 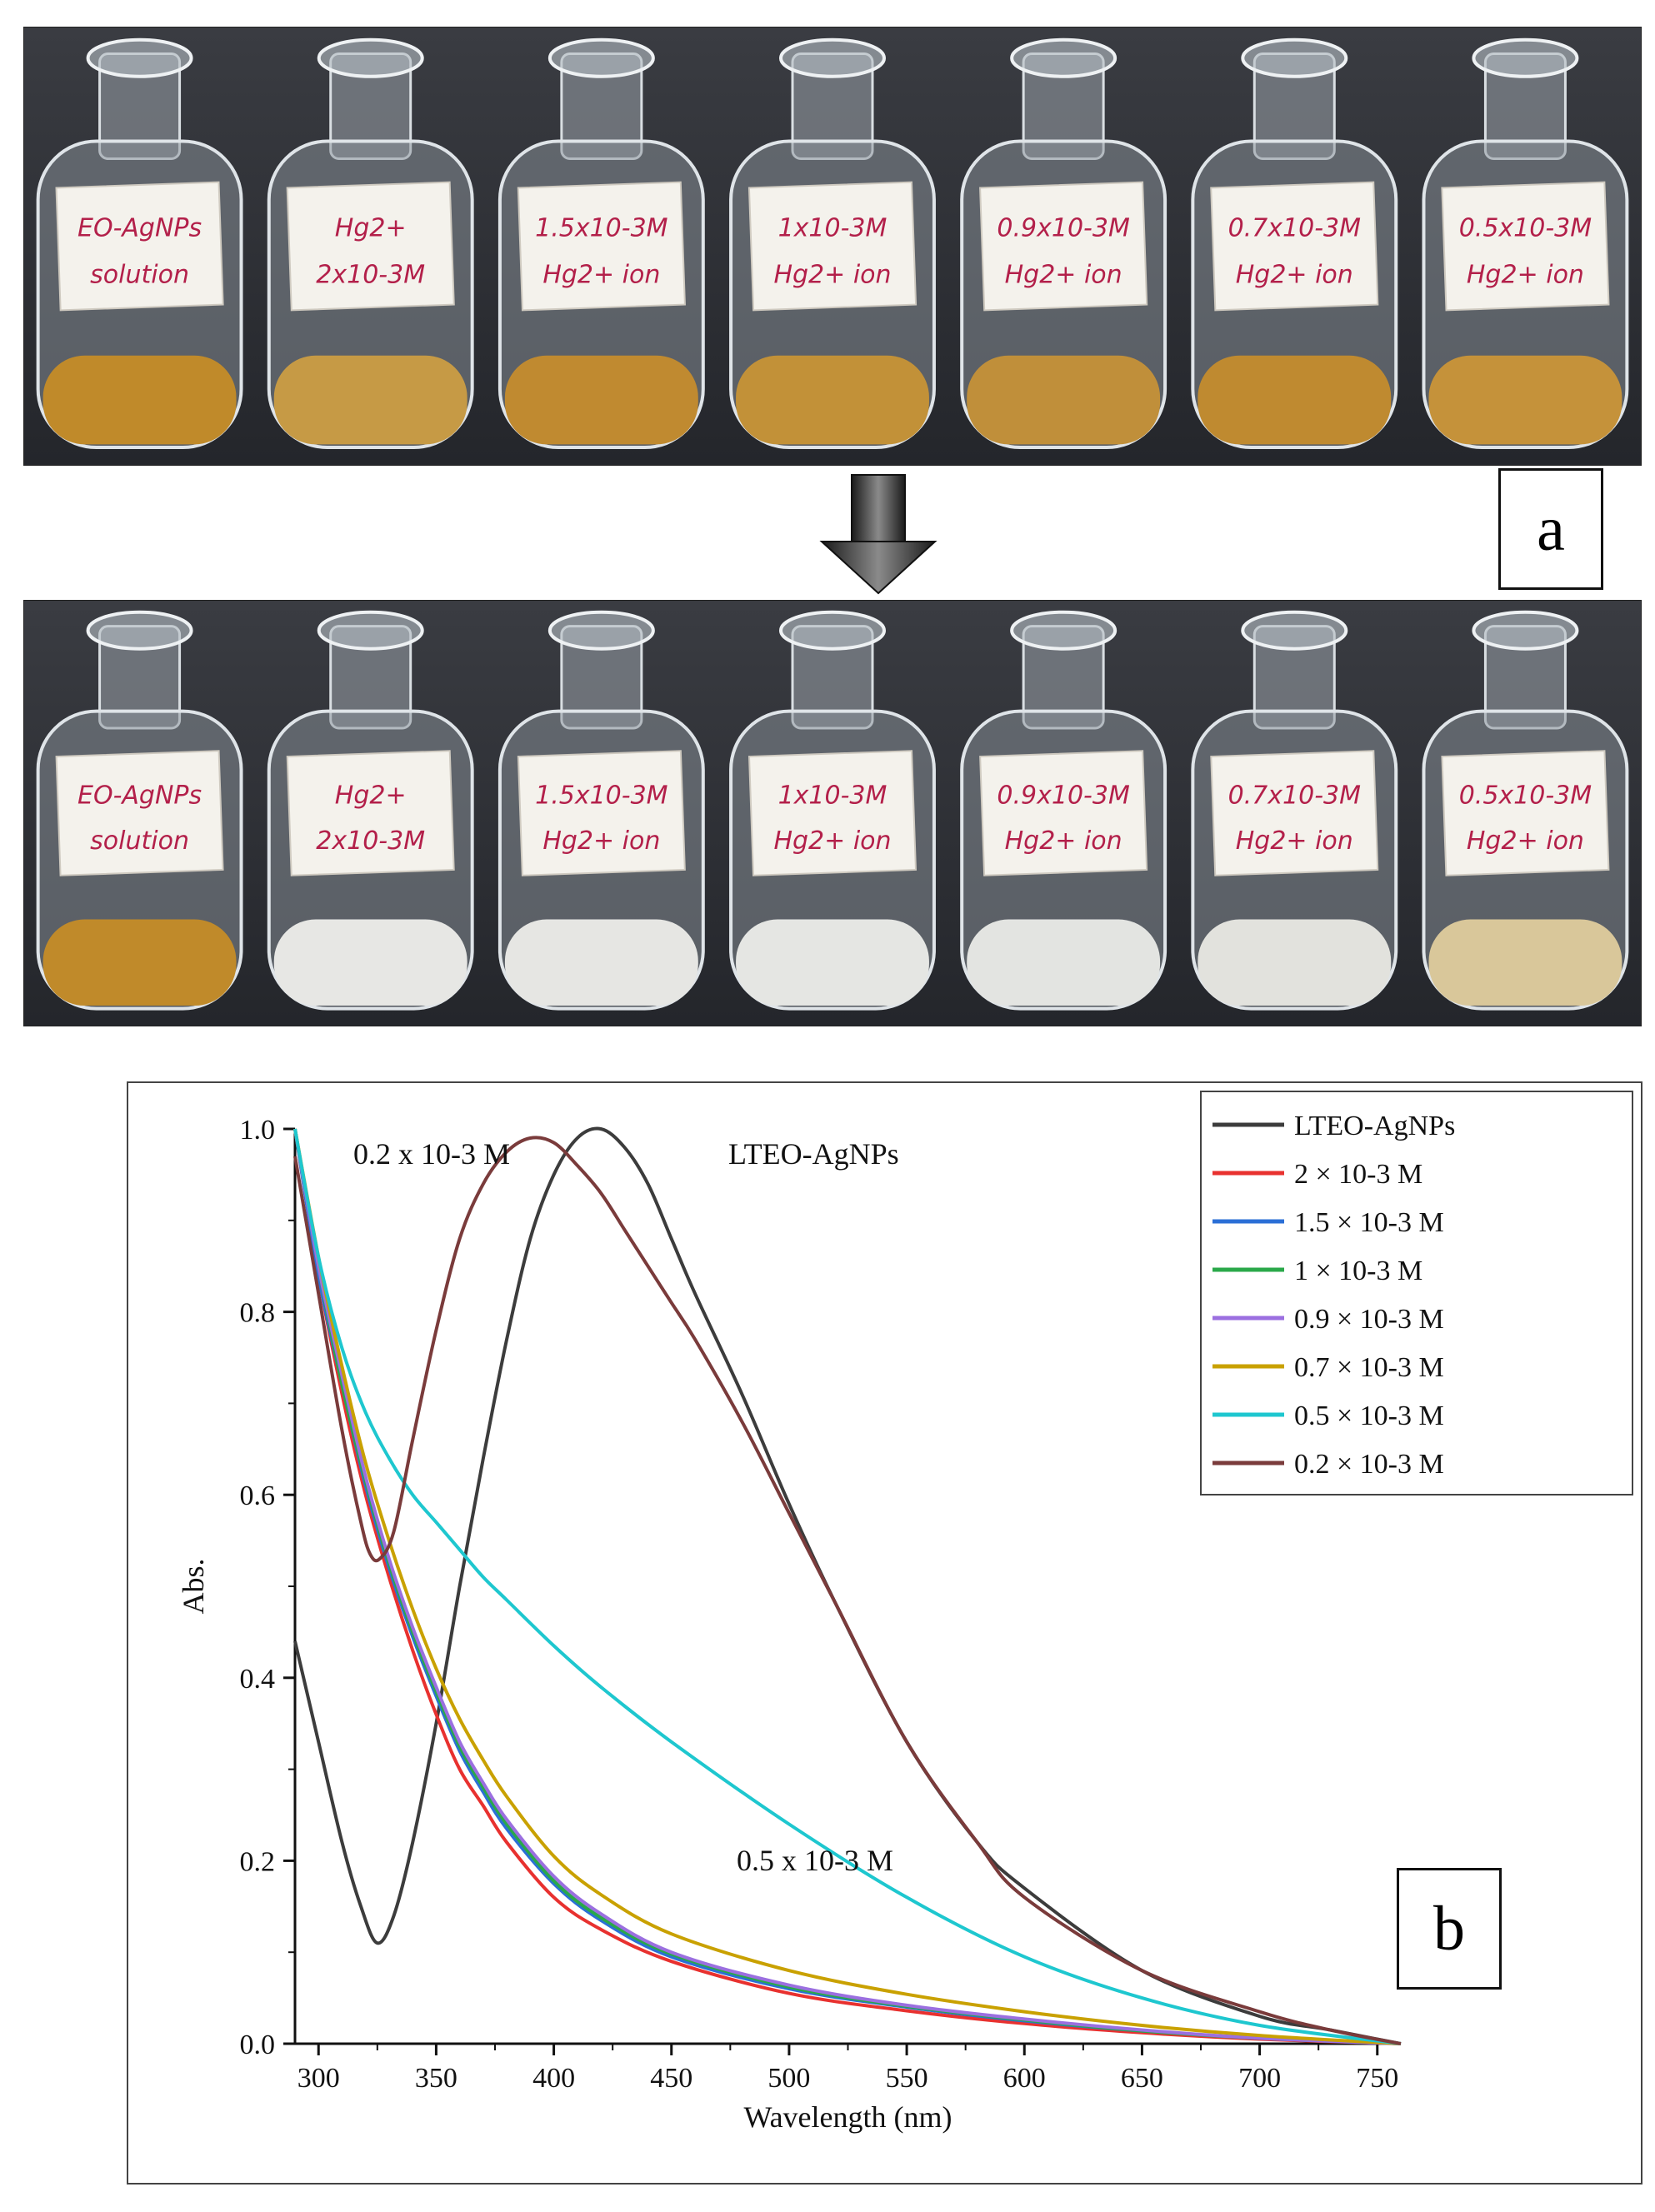 What do you see at coordinates (1416, 1293) in the screenshot?
I see `legend-box` at bounding box center [1416, 1293].